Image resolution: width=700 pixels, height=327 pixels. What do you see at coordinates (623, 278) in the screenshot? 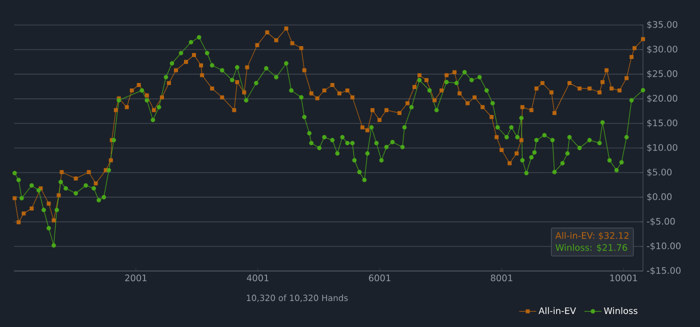
I see `x-tick-label: 10001` at bounding box center [623, 278].